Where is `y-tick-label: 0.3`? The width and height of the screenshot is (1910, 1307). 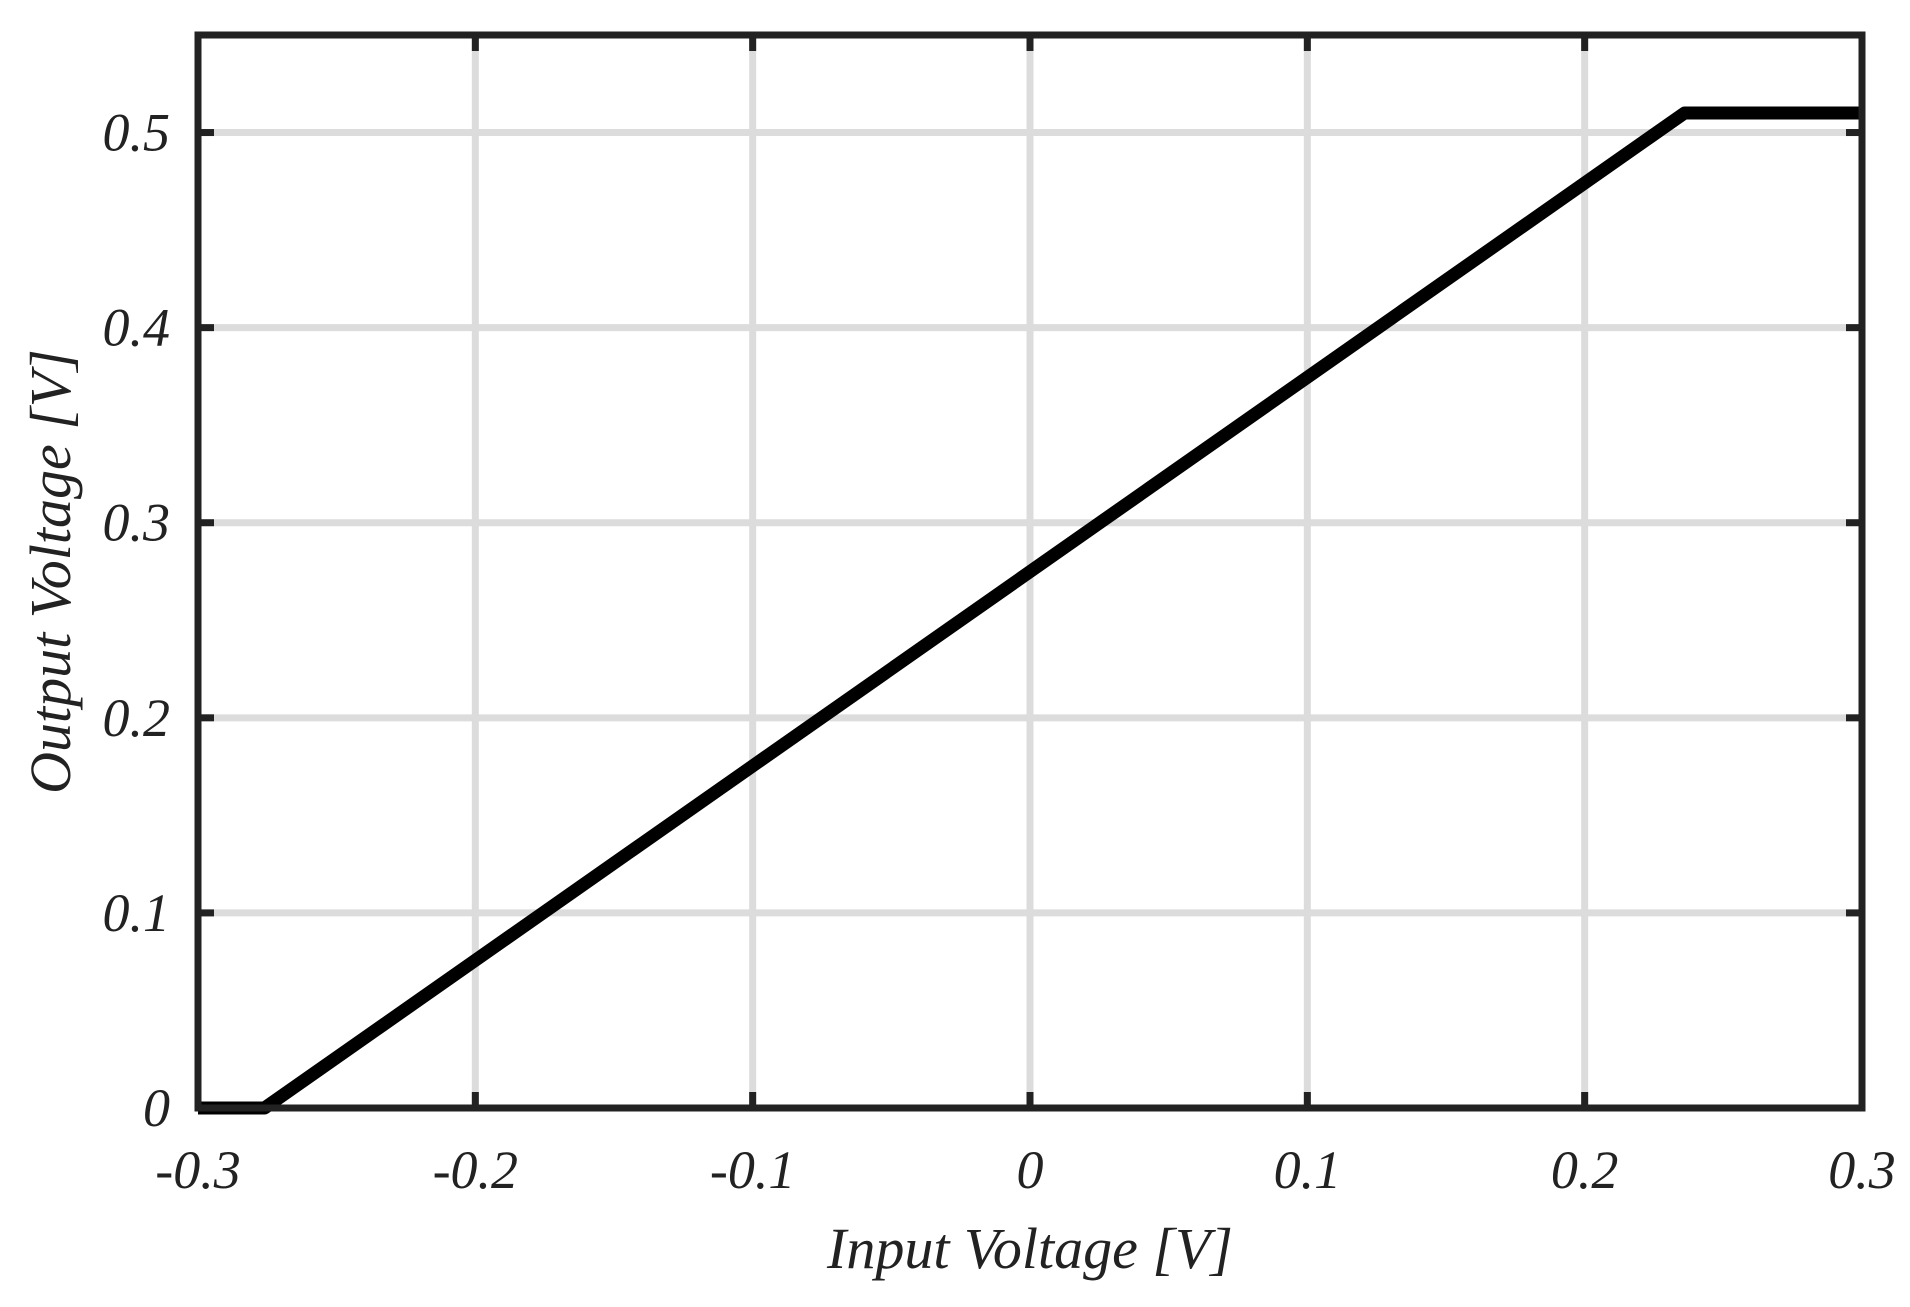 y-tick-label: 0.3 is located at coordinates (137, 523).